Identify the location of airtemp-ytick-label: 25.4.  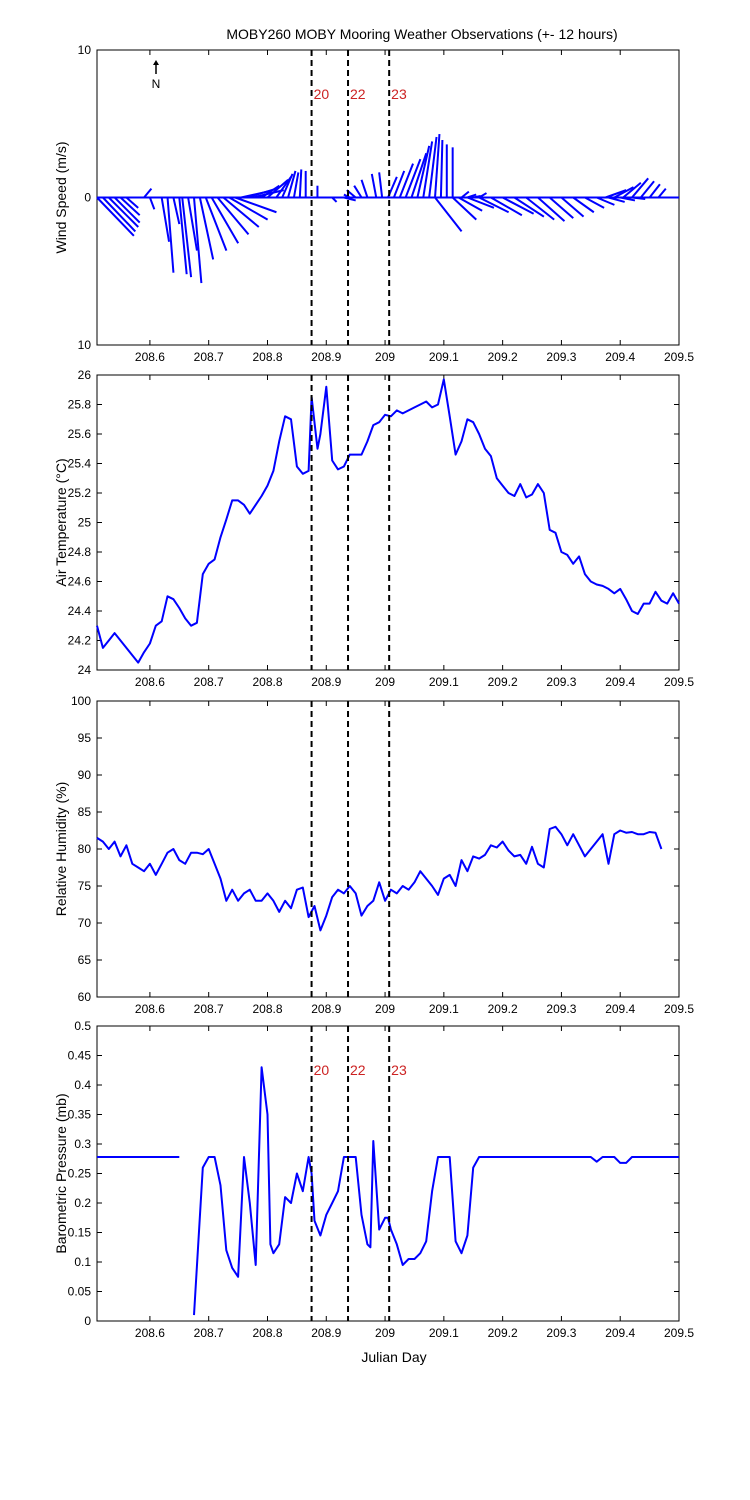
(80, 464).